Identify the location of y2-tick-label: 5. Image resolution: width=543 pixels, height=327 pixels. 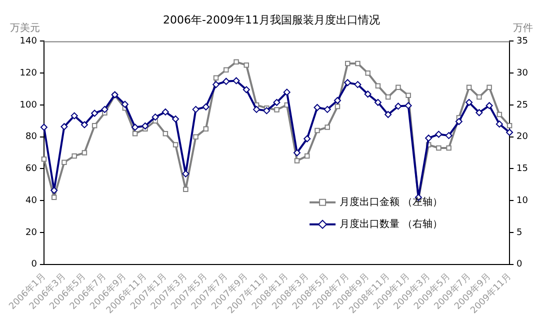
(519, 233).